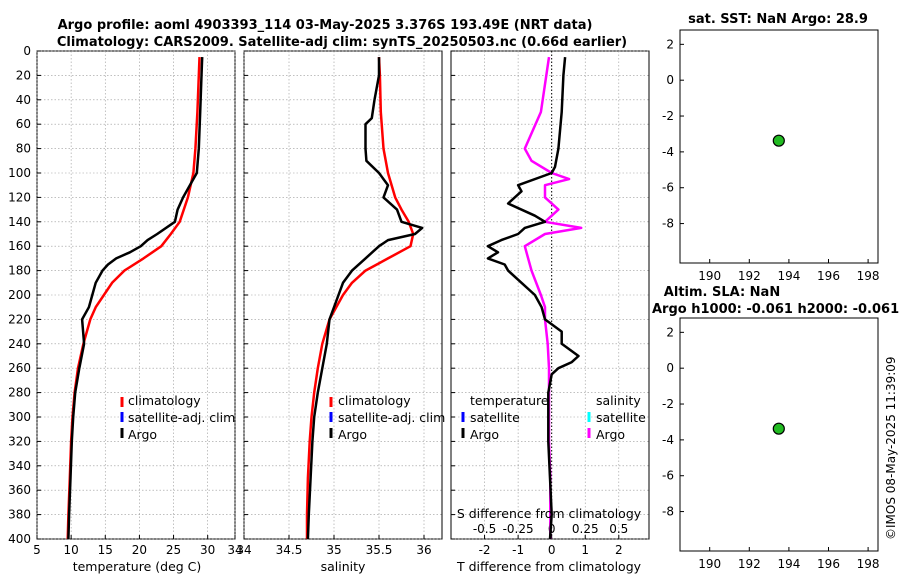 This screenshot has width=900, height=580. I want to click on x-tick-label-salinity: 0.25, so click(585, 529).